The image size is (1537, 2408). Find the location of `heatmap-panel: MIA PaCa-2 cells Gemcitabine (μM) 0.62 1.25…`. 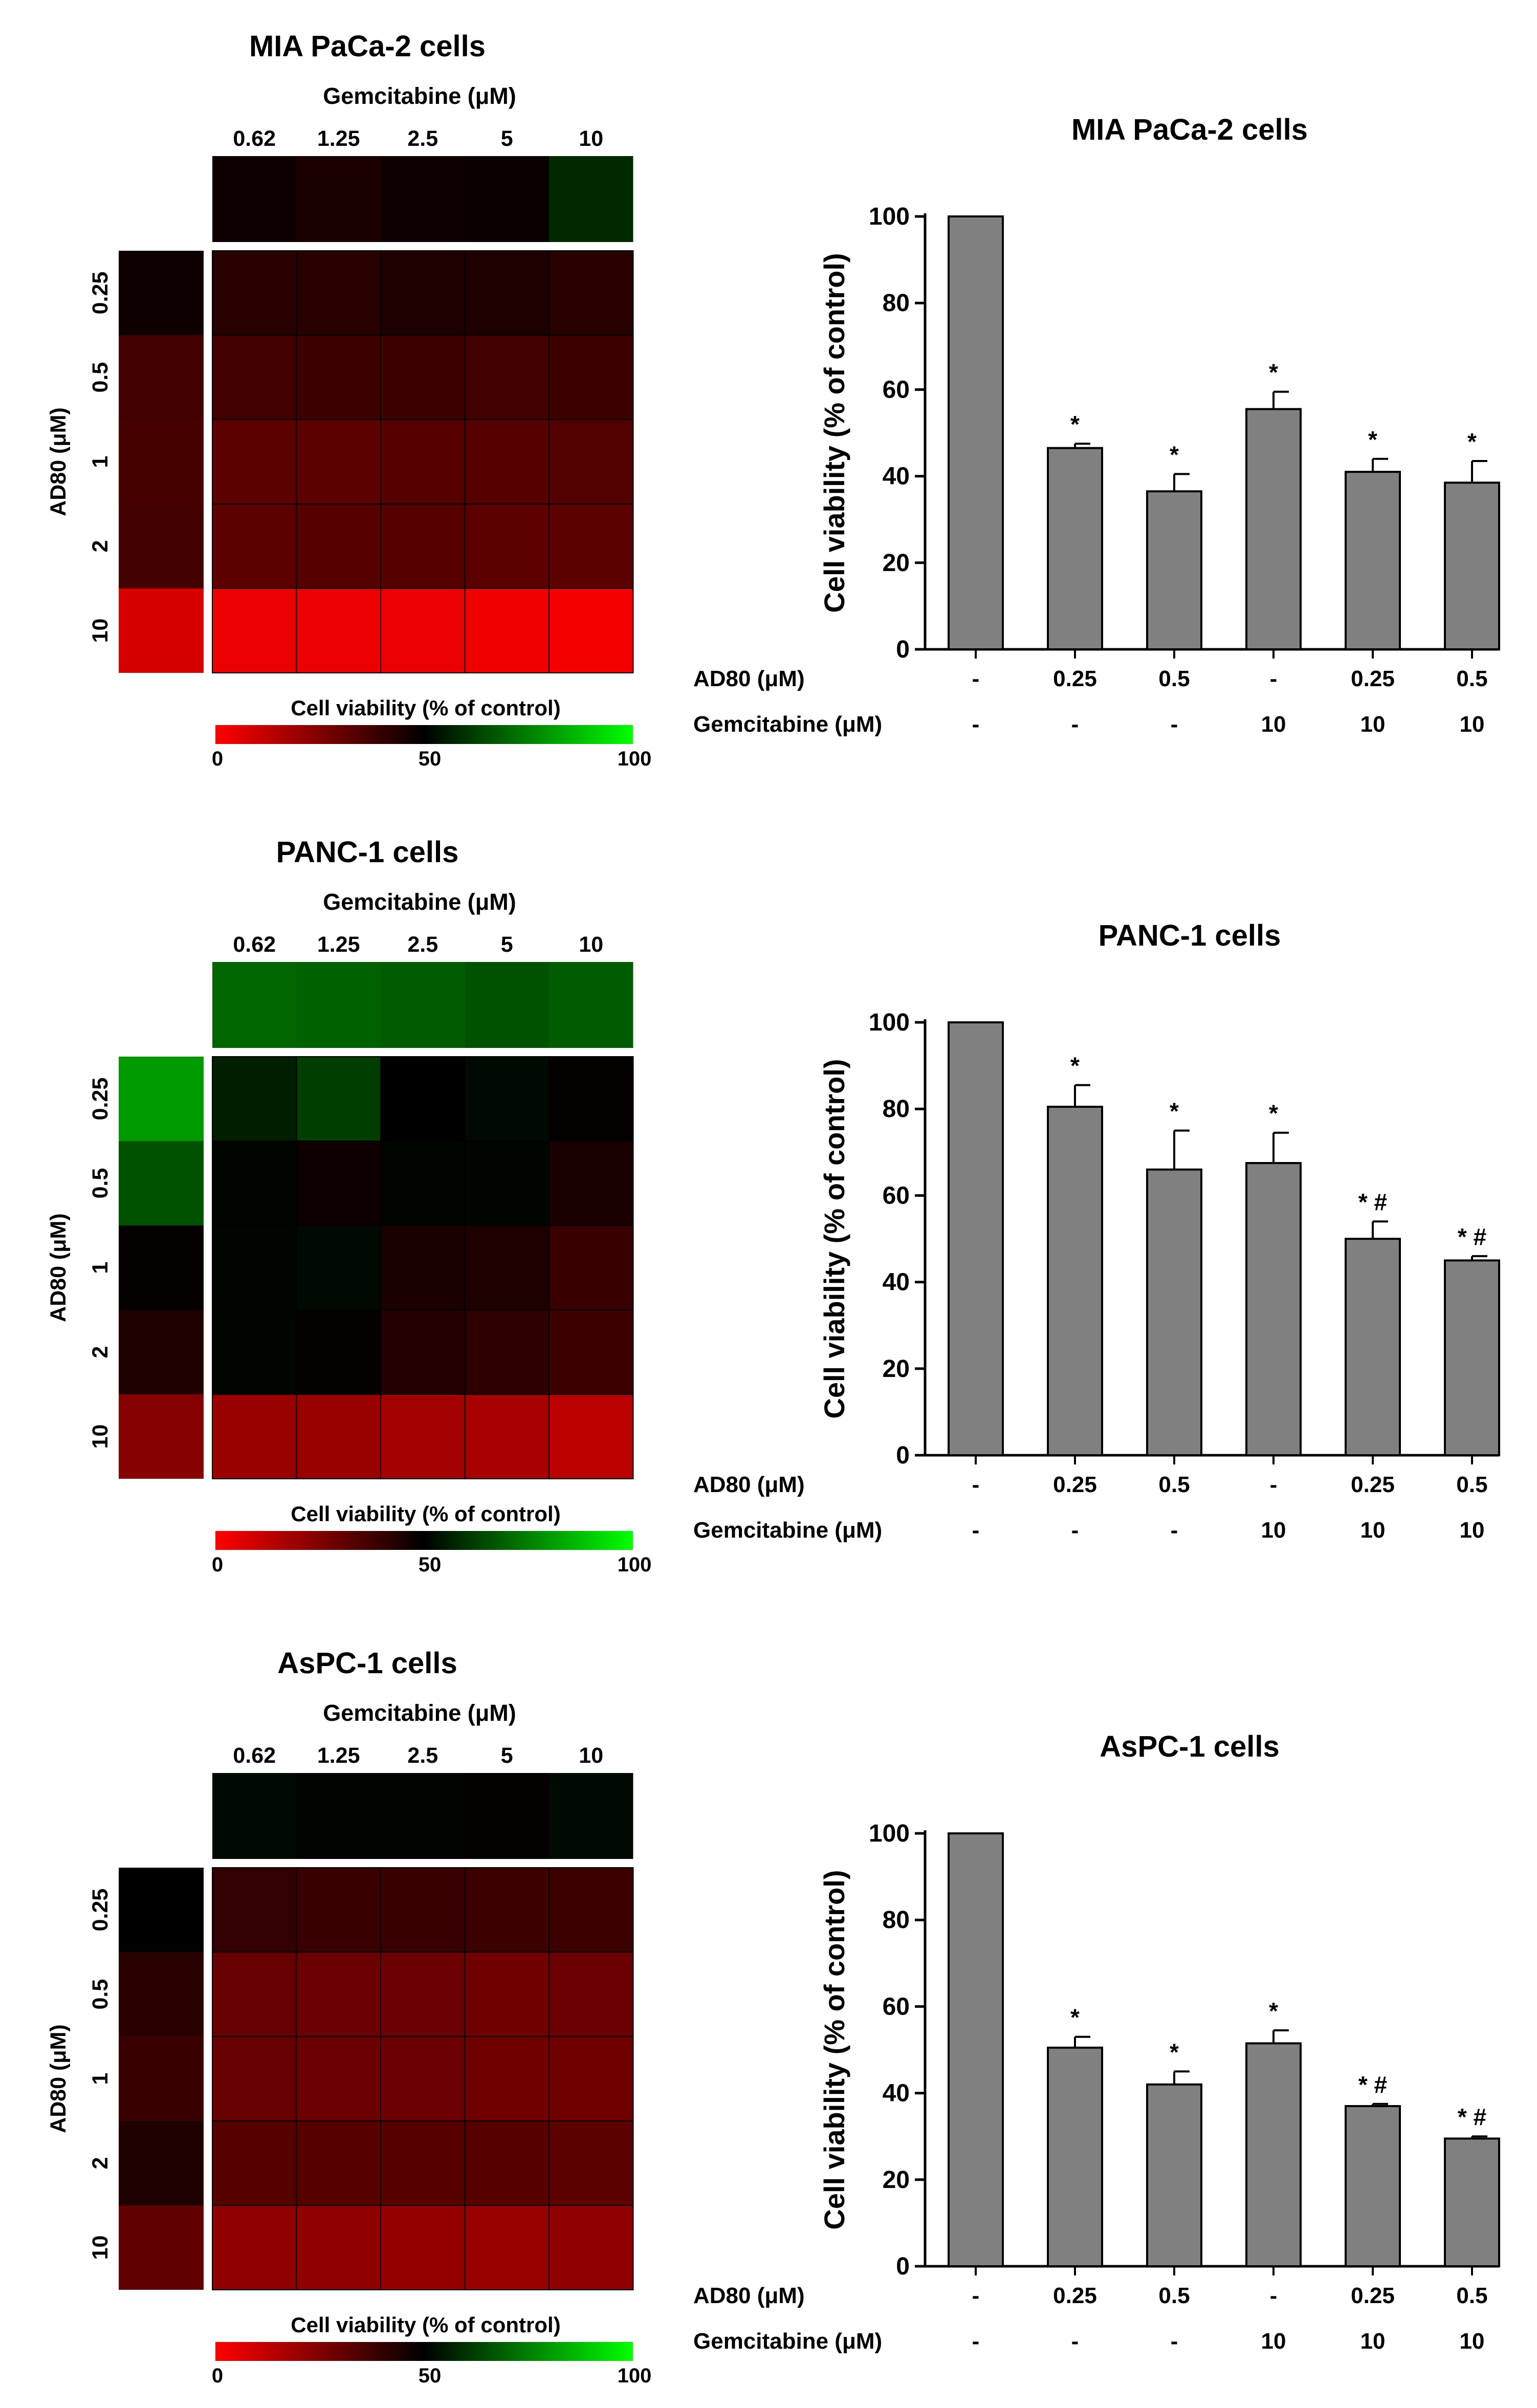

heatmap-panel: MIA PaCa-2 cells Gemcitabine (μM) 0.62 1.25… is located at coordinates (349, 400).